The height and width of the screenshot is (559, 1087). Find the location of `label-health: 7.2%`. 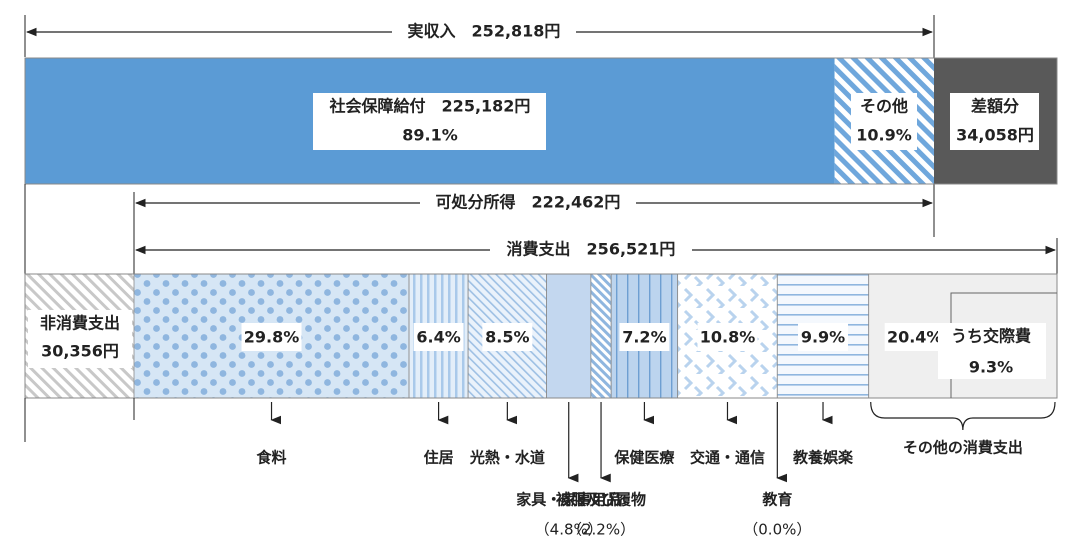

label-health: 7.2% is located at coordinates (644, 337).